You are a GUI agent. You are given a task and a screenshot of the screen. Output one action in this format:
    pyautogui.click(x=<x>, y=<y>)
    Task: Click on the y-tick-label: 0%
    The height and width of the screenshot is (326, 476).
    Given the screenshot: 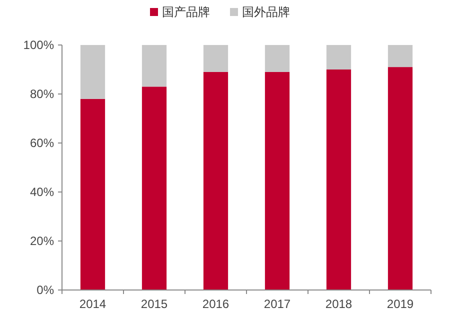 What is the action you would take?
    pyautogui.click(x=45, y=290)
    